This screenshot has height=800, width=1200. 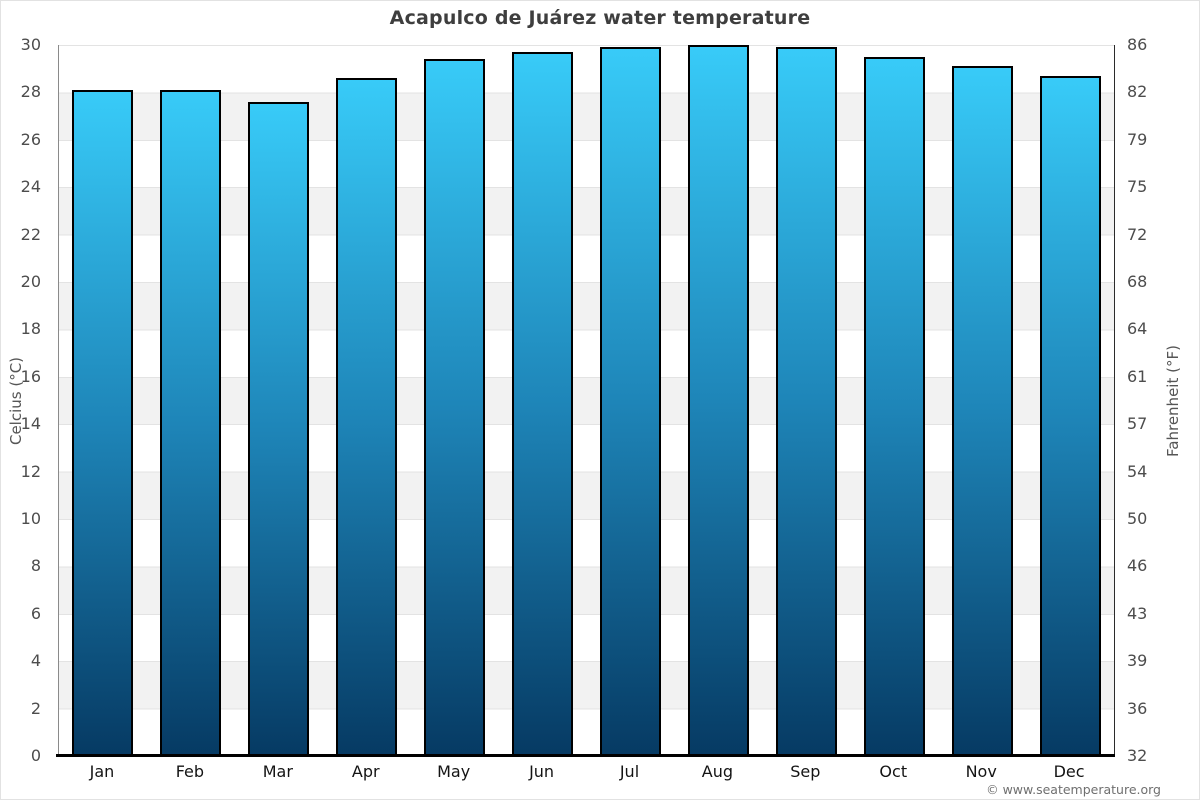 I want to click on bar-slot-jan, so click(x=103, y=400).